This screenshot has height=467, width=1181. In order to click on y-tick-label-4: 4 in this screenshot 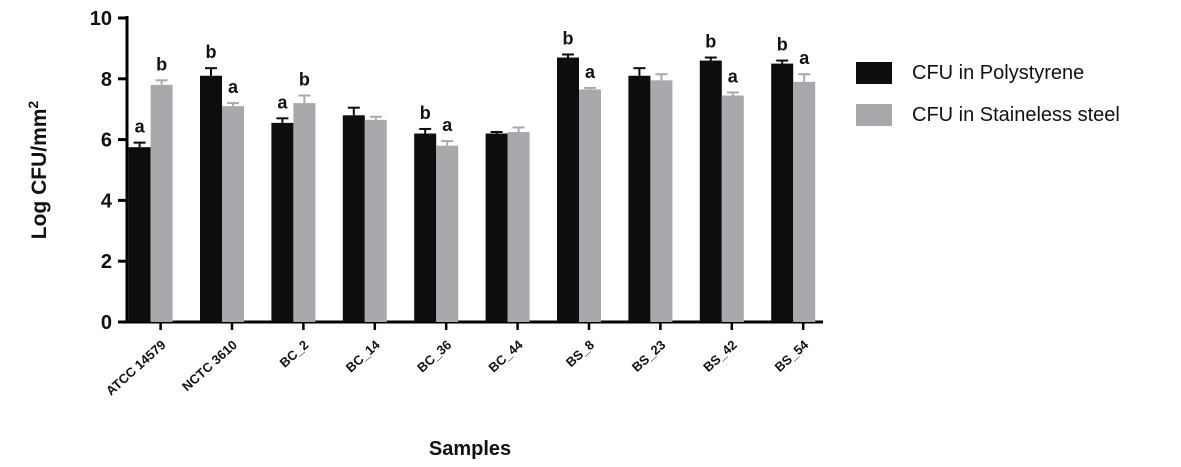, I will do `click(107, 201)`.